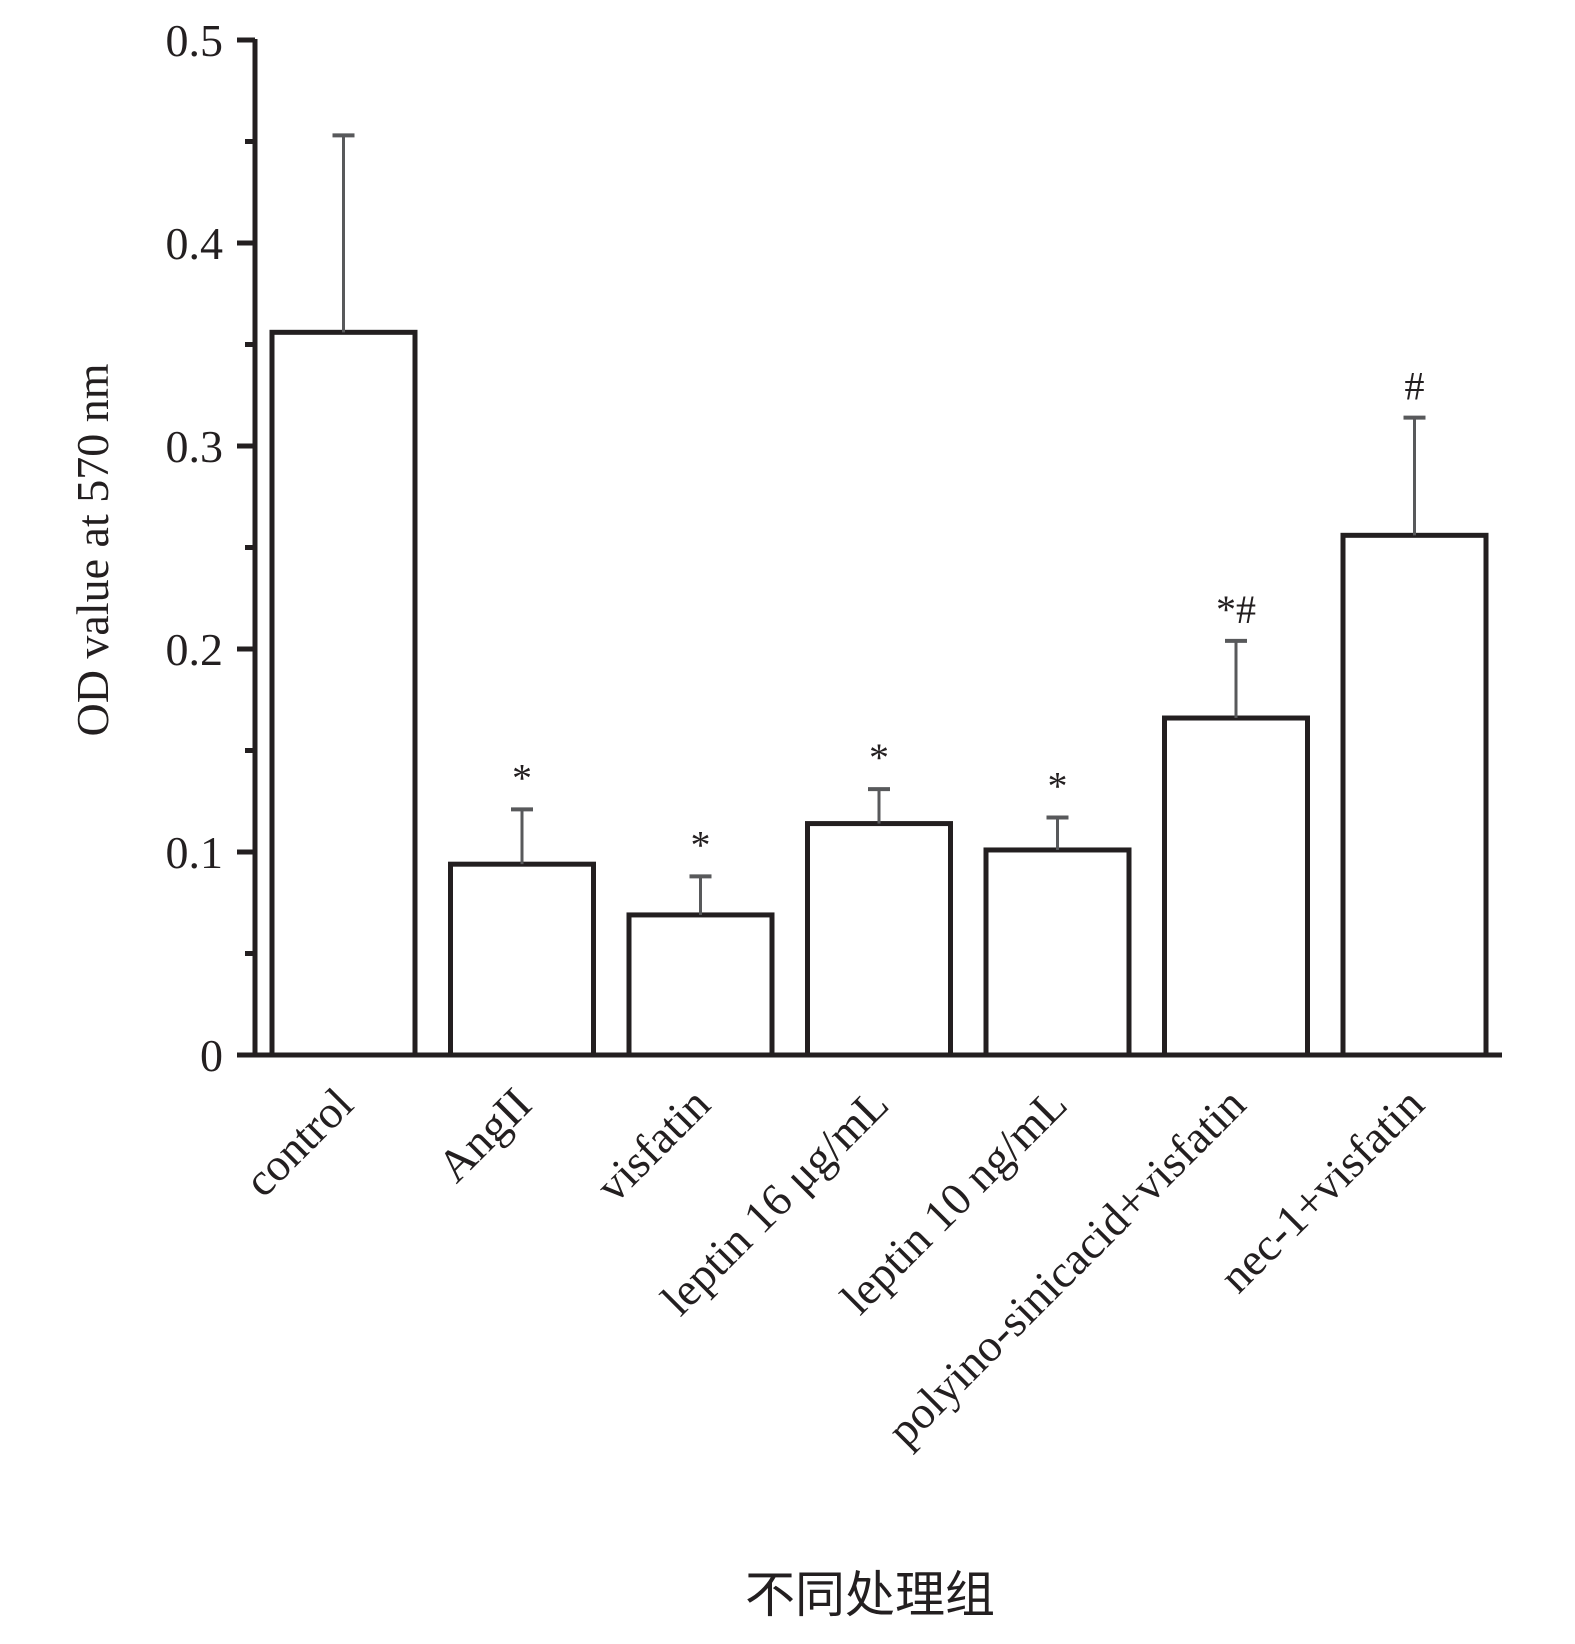 The width and height of the screenshot is (1575, 1644). I want to click on significance-marker: *#, so click(1236, 609).